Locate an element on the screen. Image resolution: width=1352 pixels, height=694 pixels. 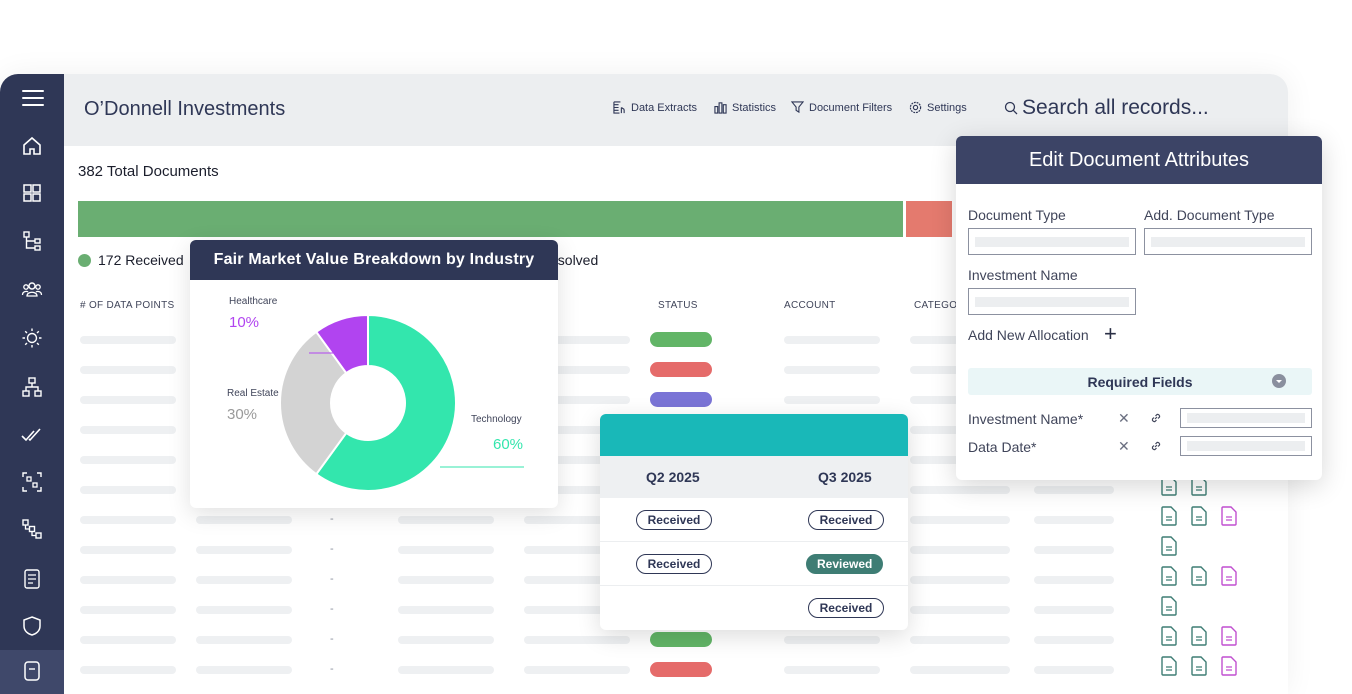
users-group-icon is located at coordinates (32, 289).